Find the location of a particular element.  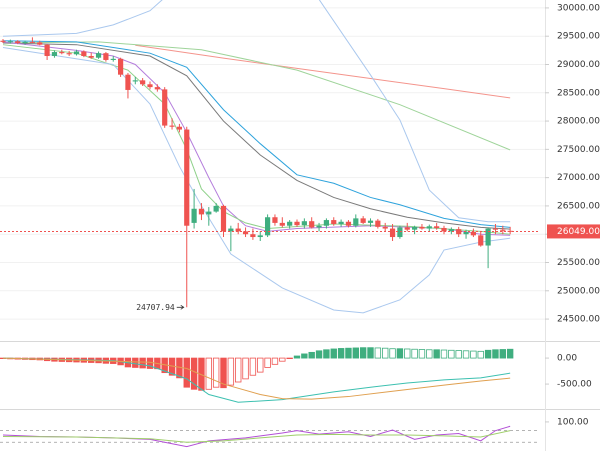

y-tick-label: 29000.00 is located at coordinates (578, 65).